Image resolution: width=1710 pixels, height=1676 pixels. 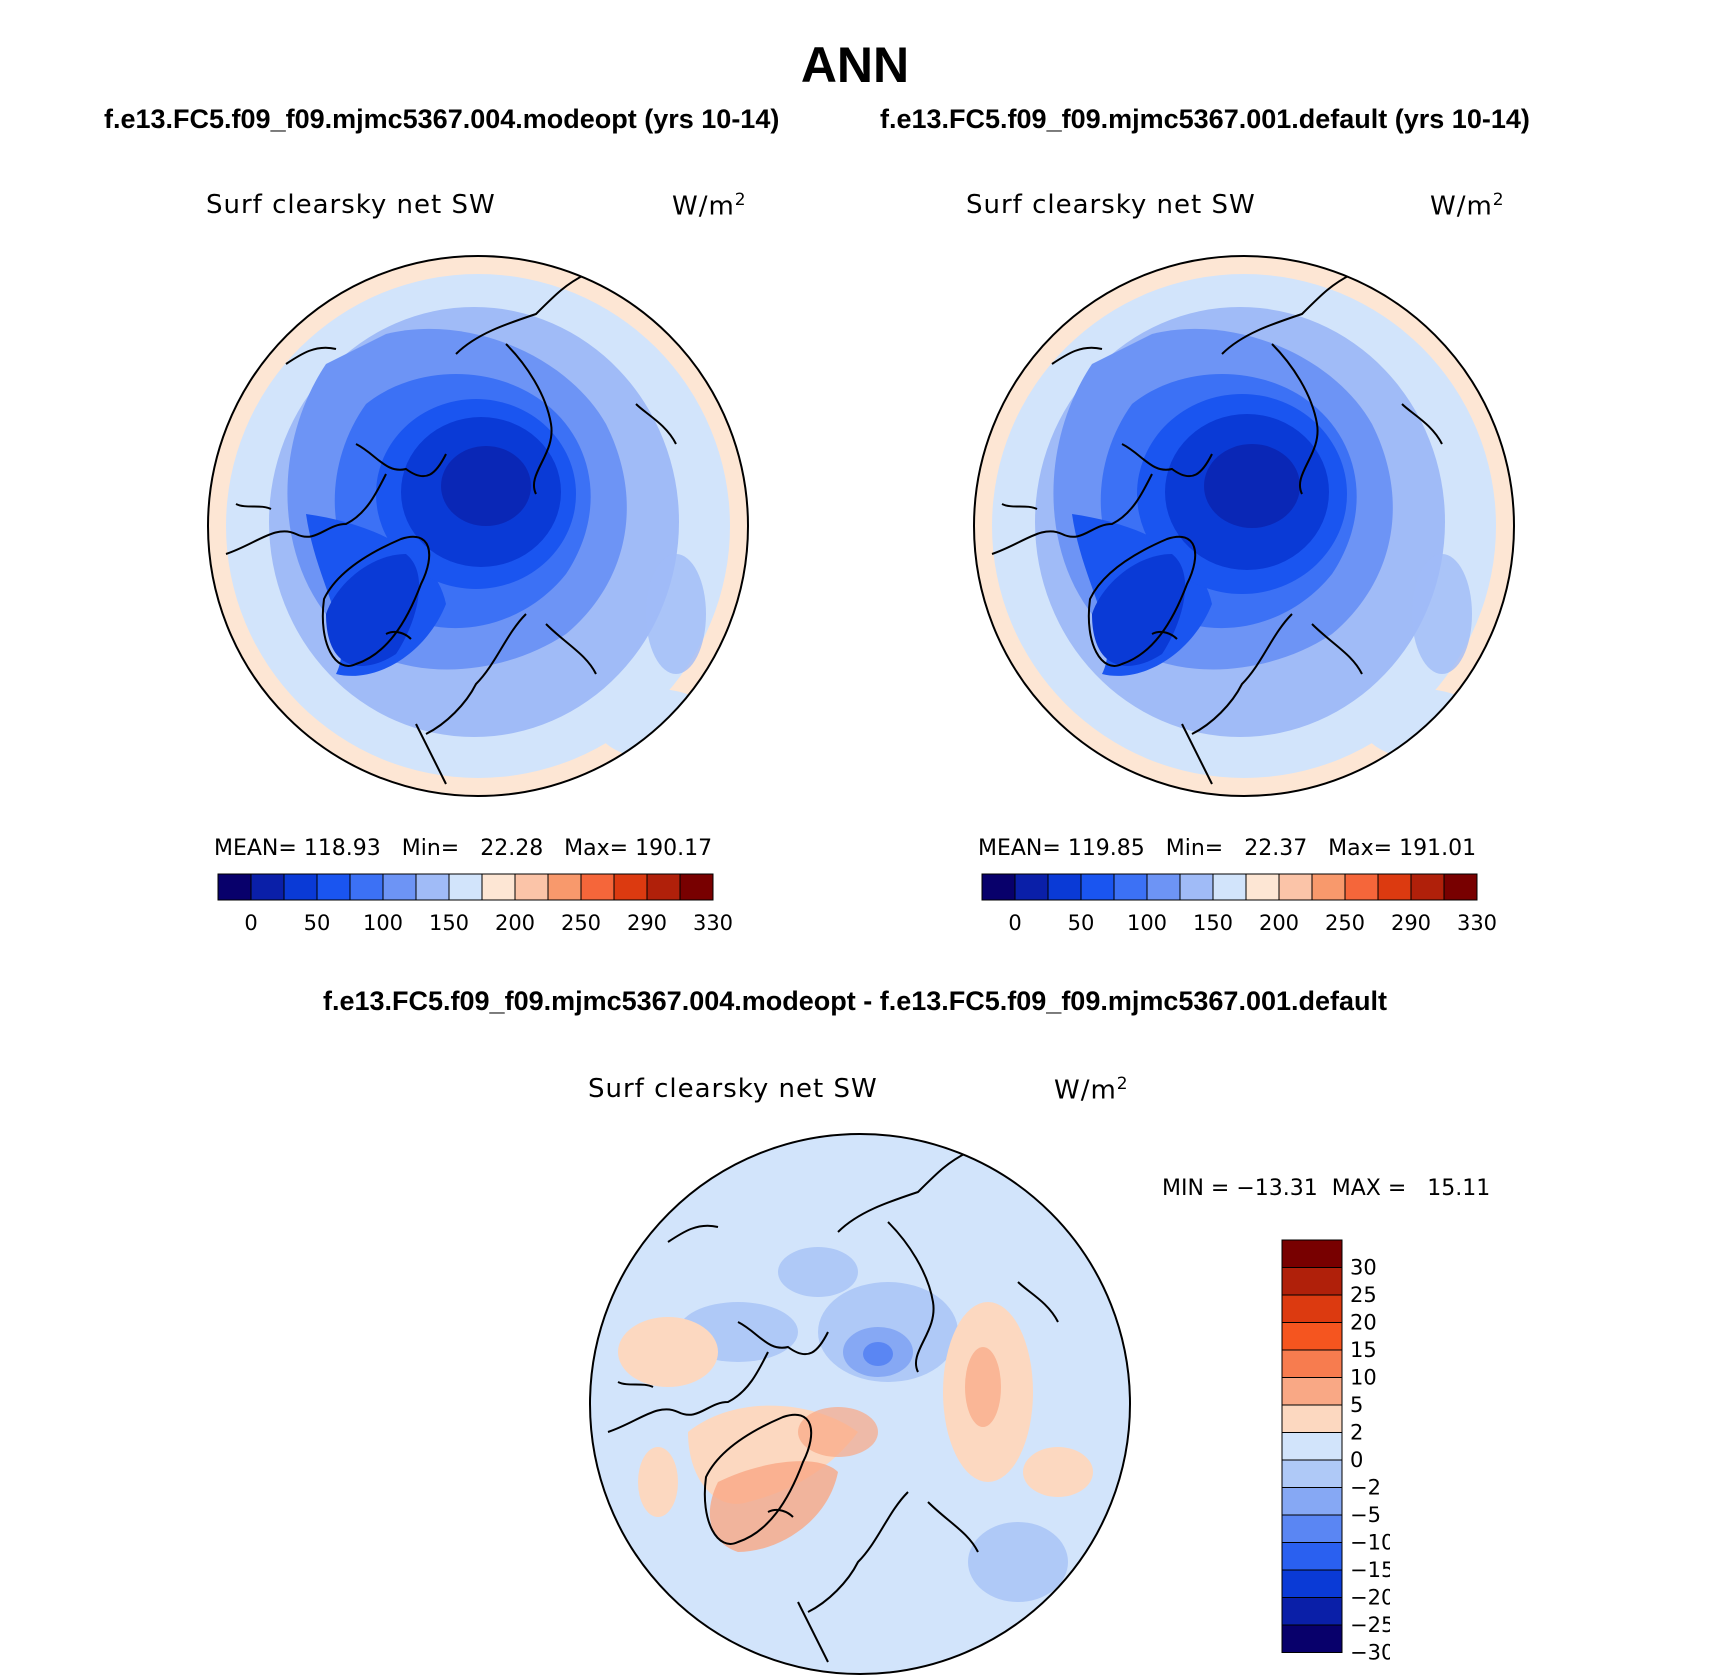 I want to click on colorbar-label: −10, so click(x=1370, y=1543).